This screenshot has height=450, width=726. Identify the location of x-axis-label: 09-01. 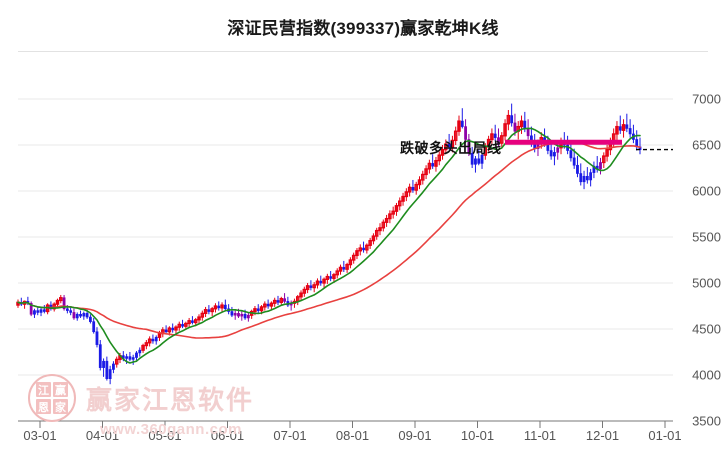
(415, 435).